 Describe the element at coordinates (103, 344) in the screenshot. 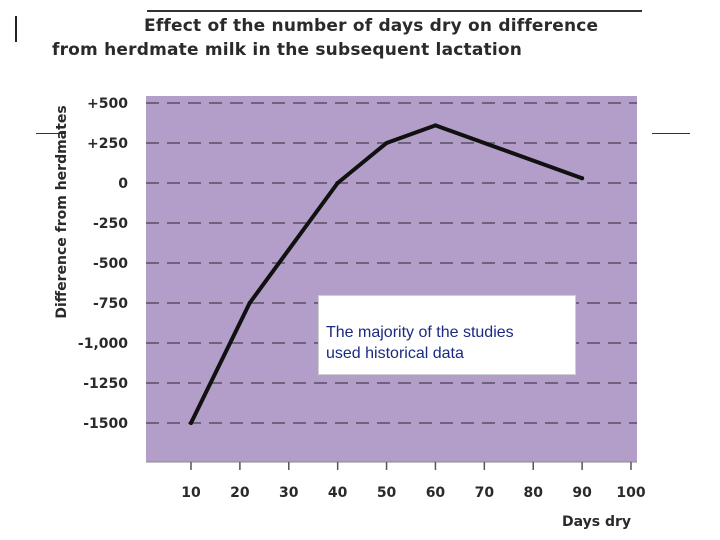

I see `y-tick-label: -1,000` at that location.